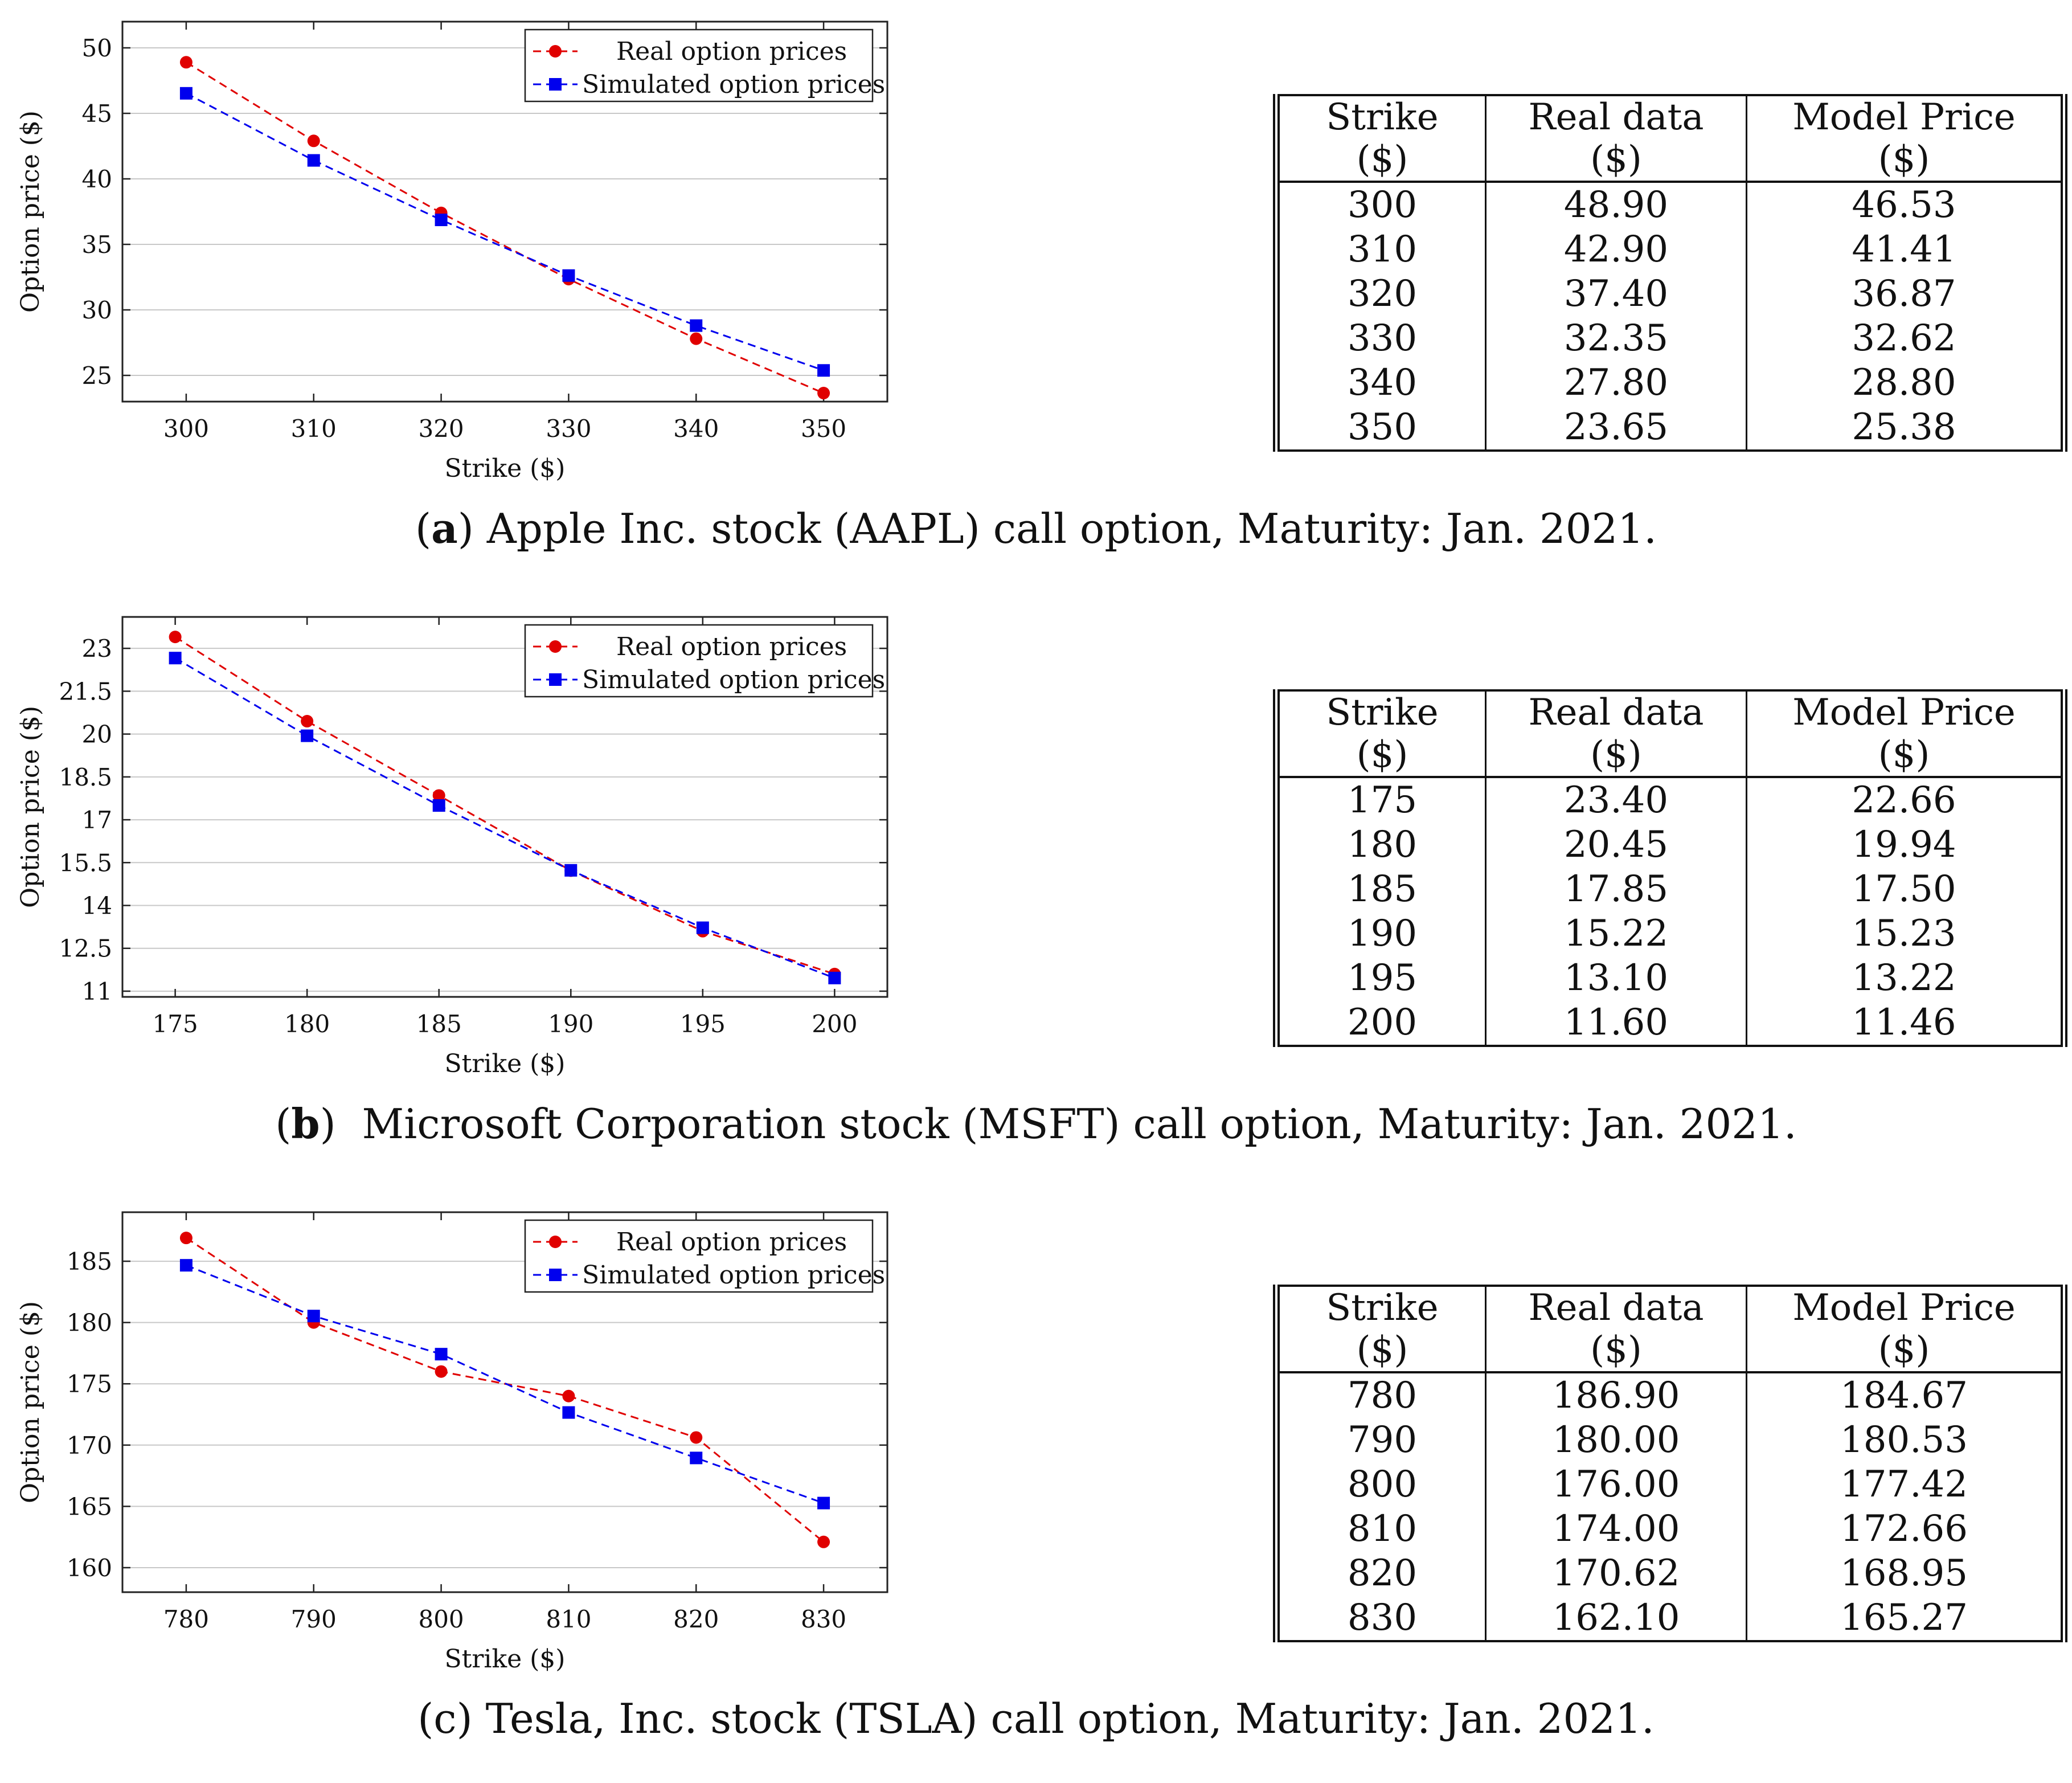 Image resolution: width=2072 pixels, height=1783 pixels. Describe the element at coordinates (1383, 1396) in the screenshot. I see `table-cell: 780` at that location.